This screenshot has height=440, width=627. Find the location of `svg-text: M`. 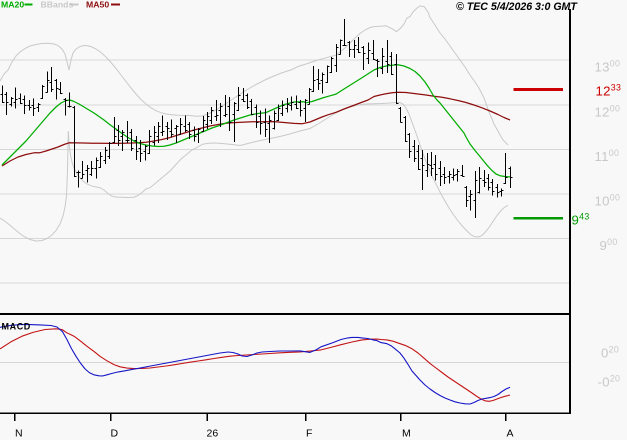

svg-text: M is located at coordinates (406, 434).